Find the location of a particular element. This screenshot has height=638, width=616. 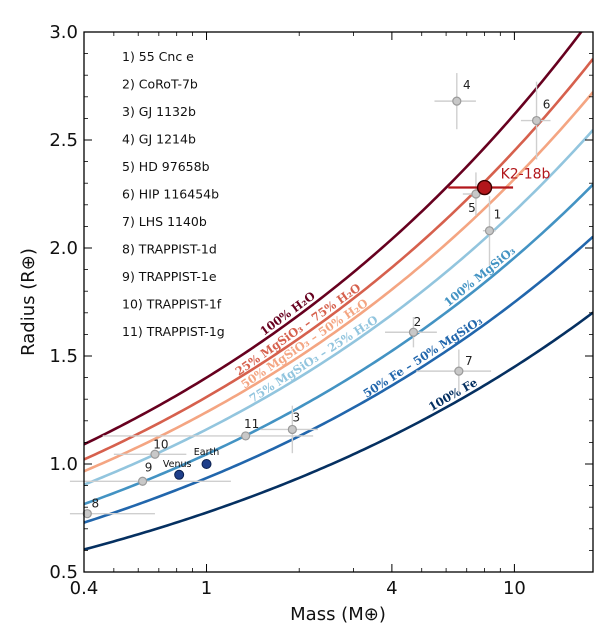

k2-18b-point is located at coordinates (484, 187).